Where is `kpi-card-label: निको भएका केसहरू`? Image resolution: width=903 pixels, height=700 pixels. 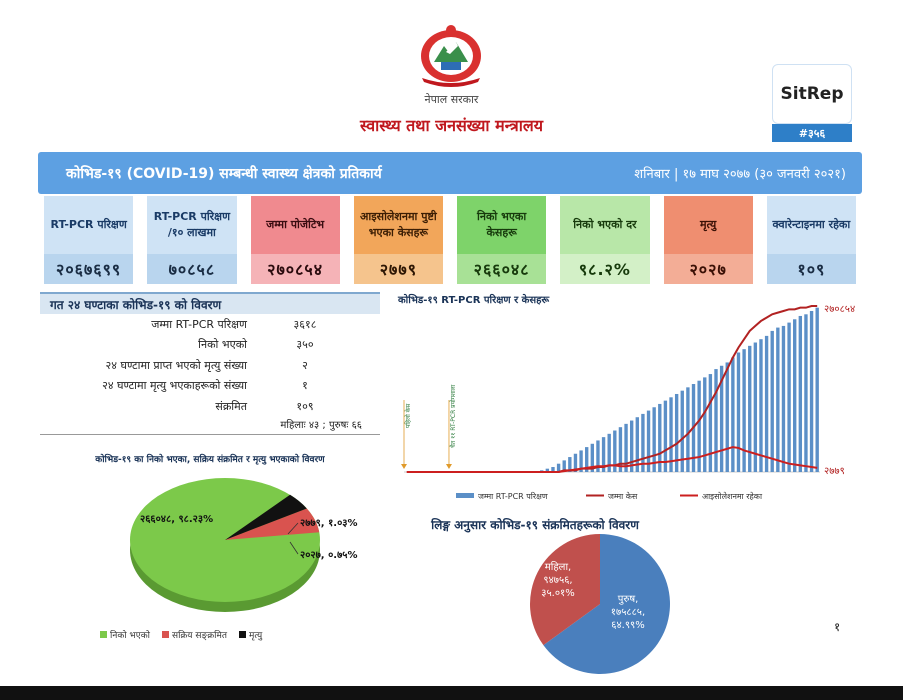
kpi-card-label: निको भएका केसहरू is located at coordinates (502, 225).